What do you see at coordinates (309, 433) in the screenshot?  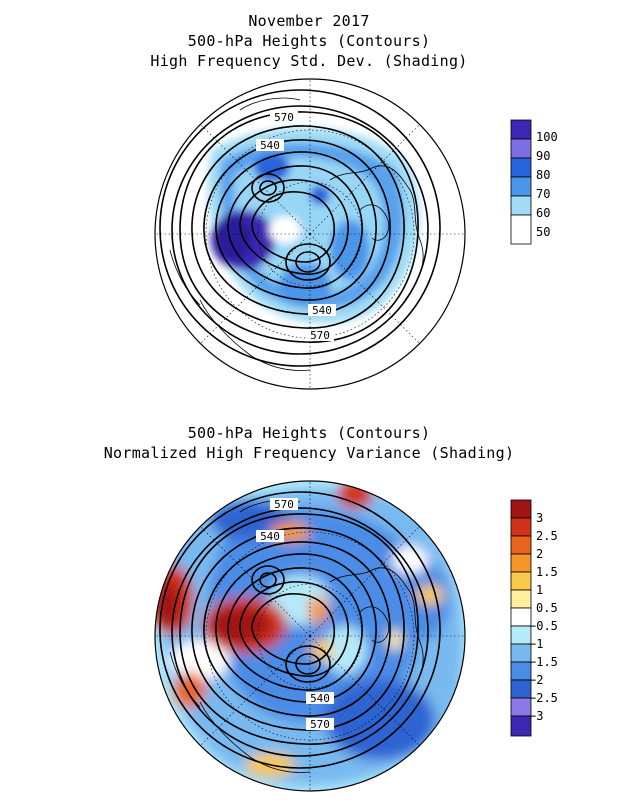 I see `bottom-title-contours: 500-hPa Heights (Contours)` at bounding box center [309, 433].